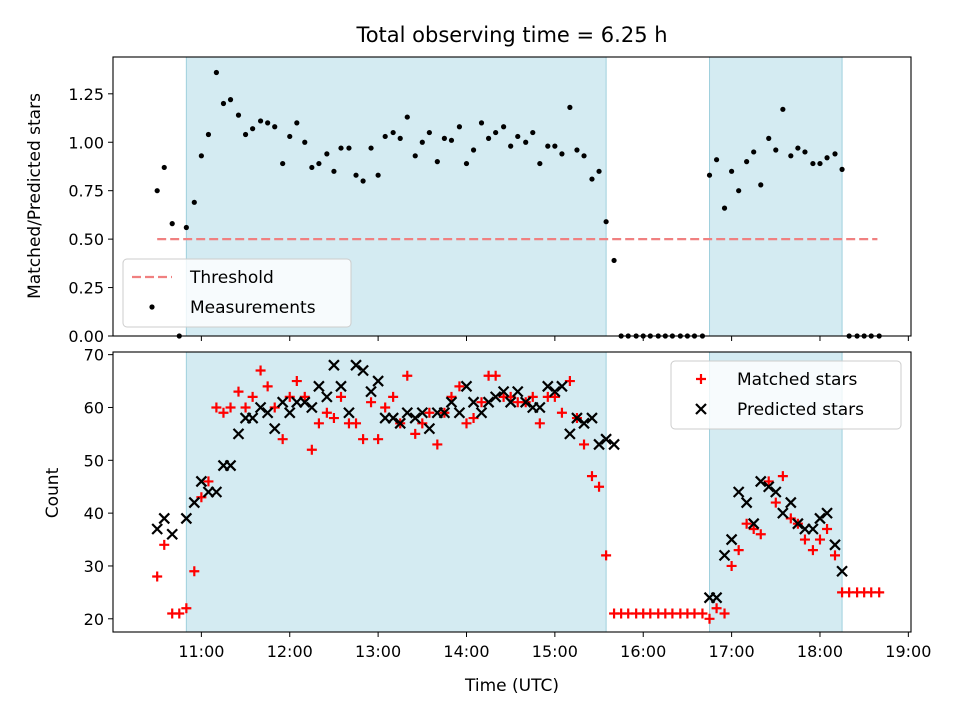 The height and width of the screenshot is (720, 960). Describe the element at coordinates (94, 460) in the screenshot. I see `y-tick-label: 50` at that location.